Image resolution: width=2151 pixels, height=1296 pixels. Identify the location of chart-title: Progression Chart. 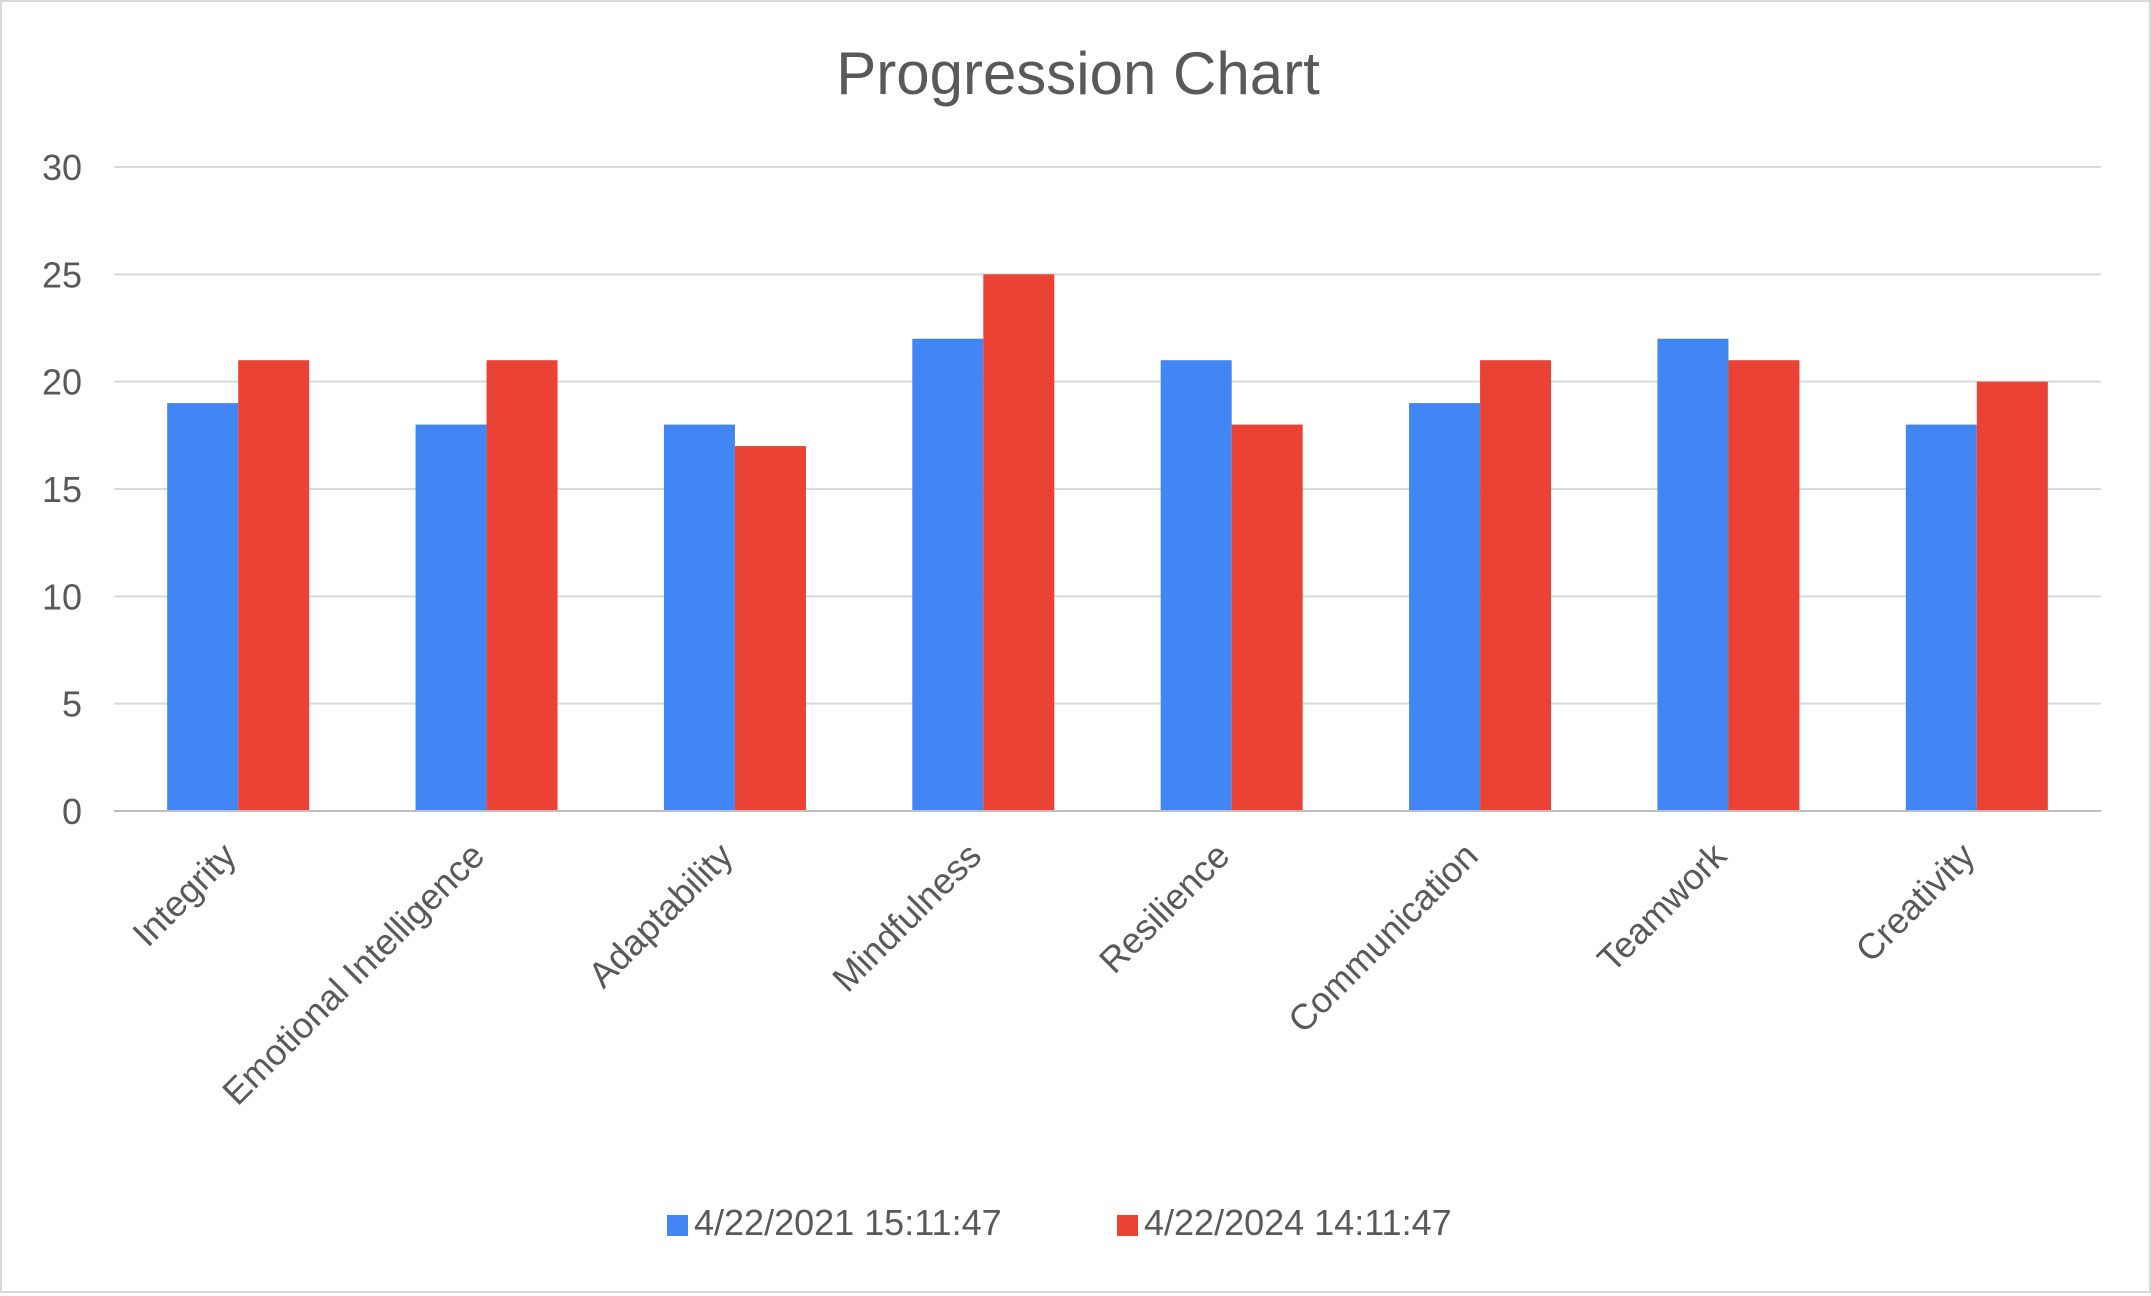
(1078, 73).